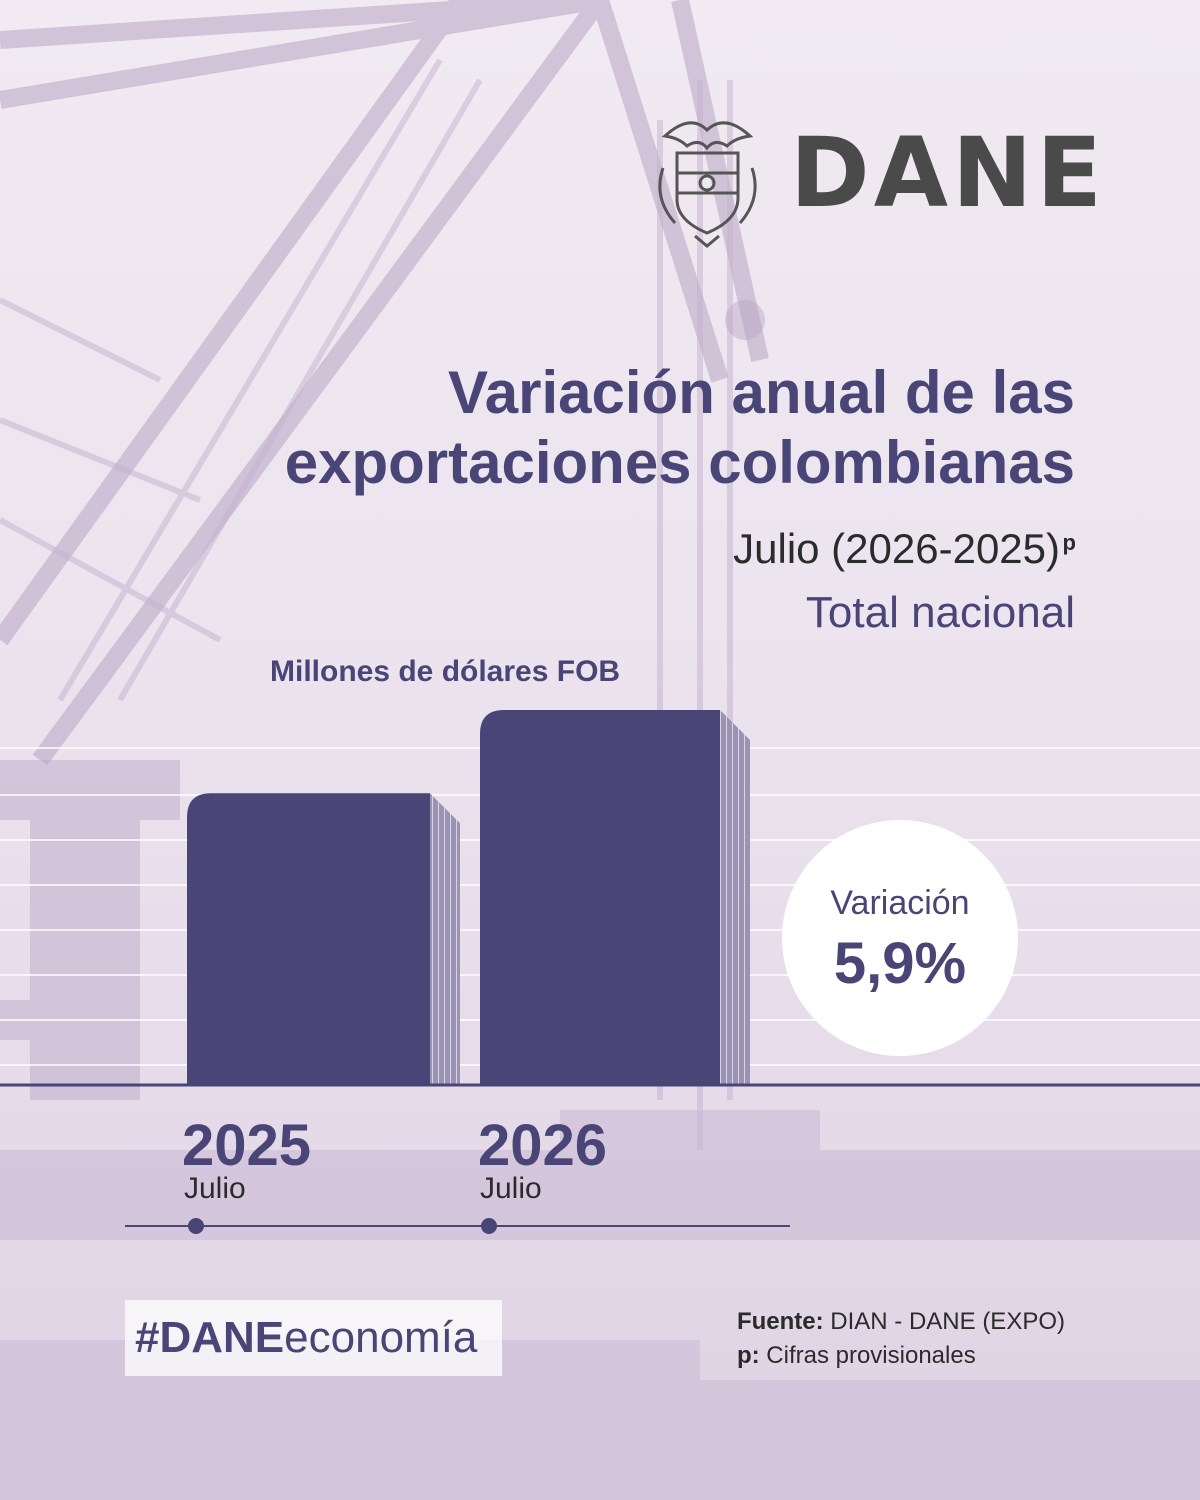 This screenshot has width=1200, height=1500. What do you see at coordinates (896, 548) in the screenshot?
I see `period-label: Julio (2026-2025)` at bounding box center [896, 548].